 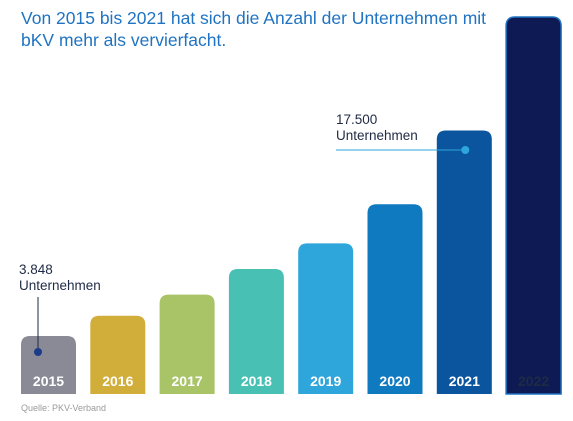 What do you see at coordinates (464, 381) in the screenshot?
I see `bar-label-2021: 2021` at bounding box center [464, 381].